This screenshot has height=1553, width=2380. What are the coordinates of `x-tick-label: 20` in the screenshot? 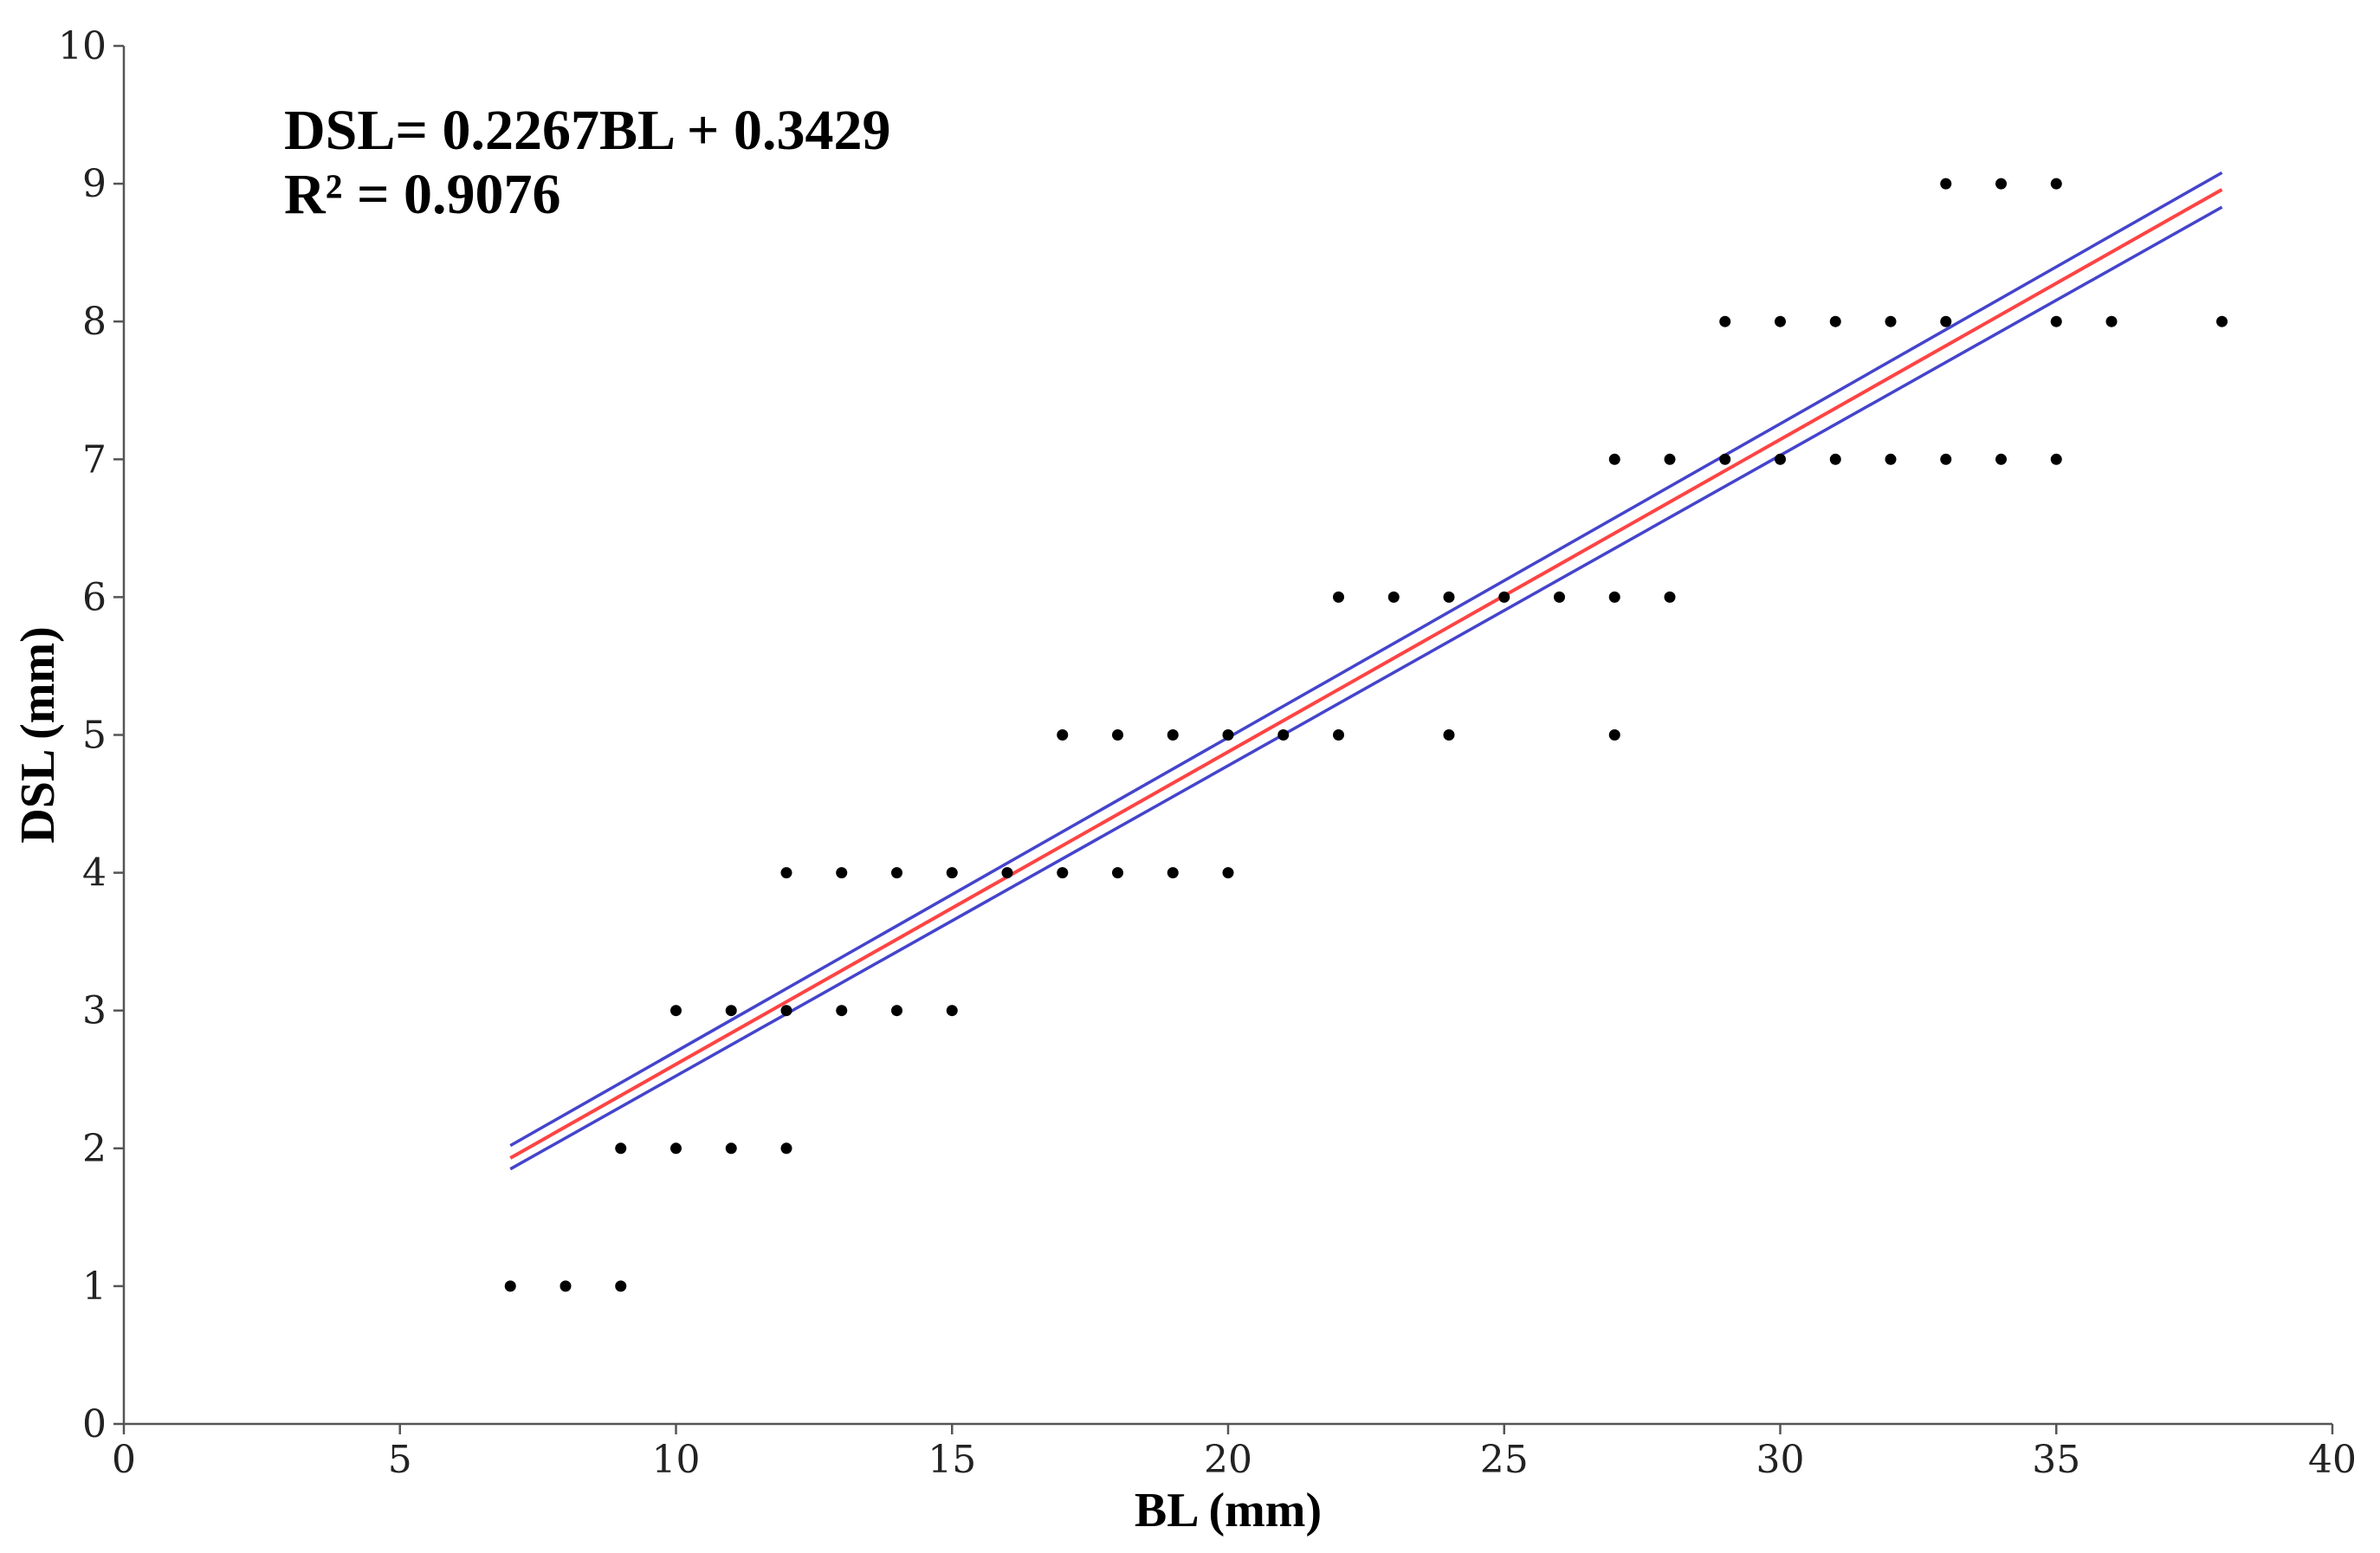 It's located at (1228, 1460).